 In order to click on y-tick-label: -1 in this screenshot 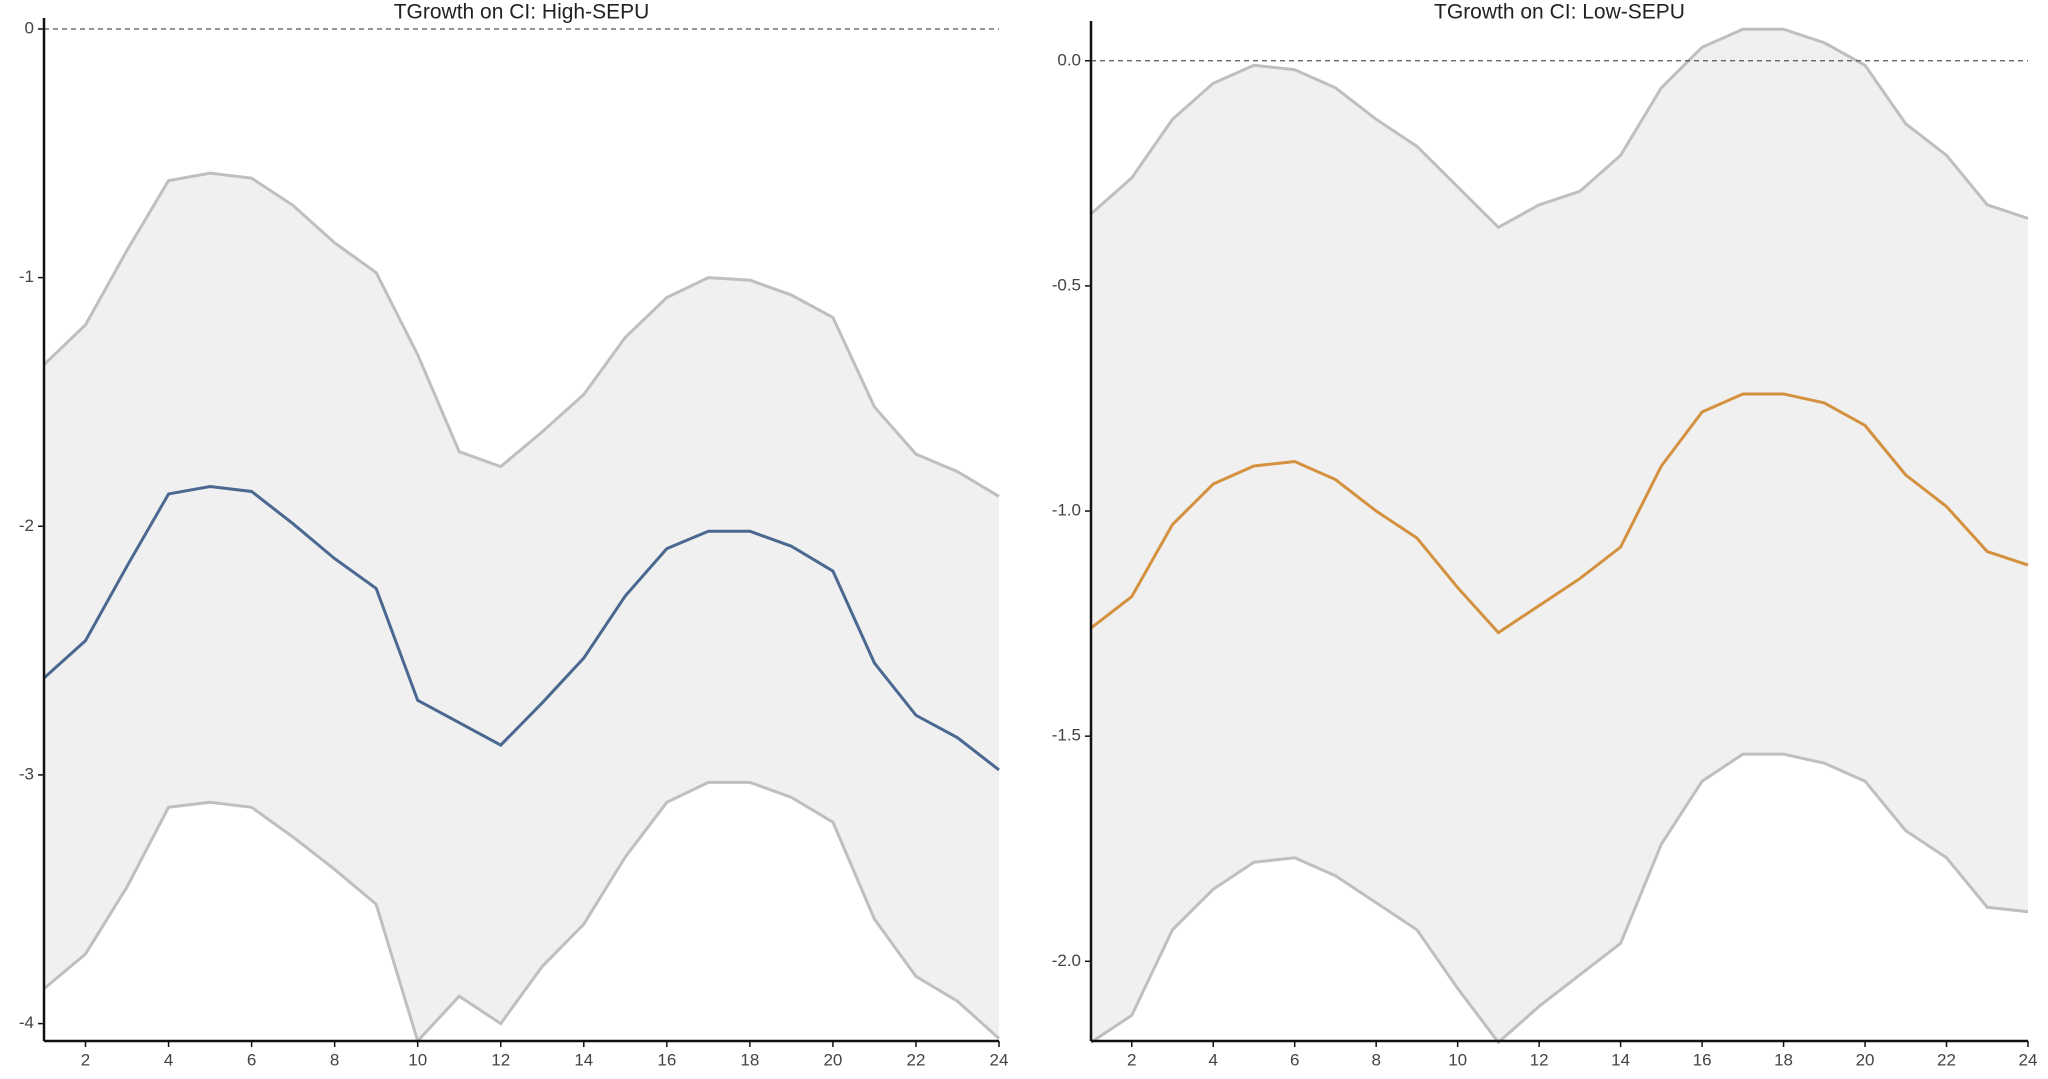, I will do `click(26, 276)`.